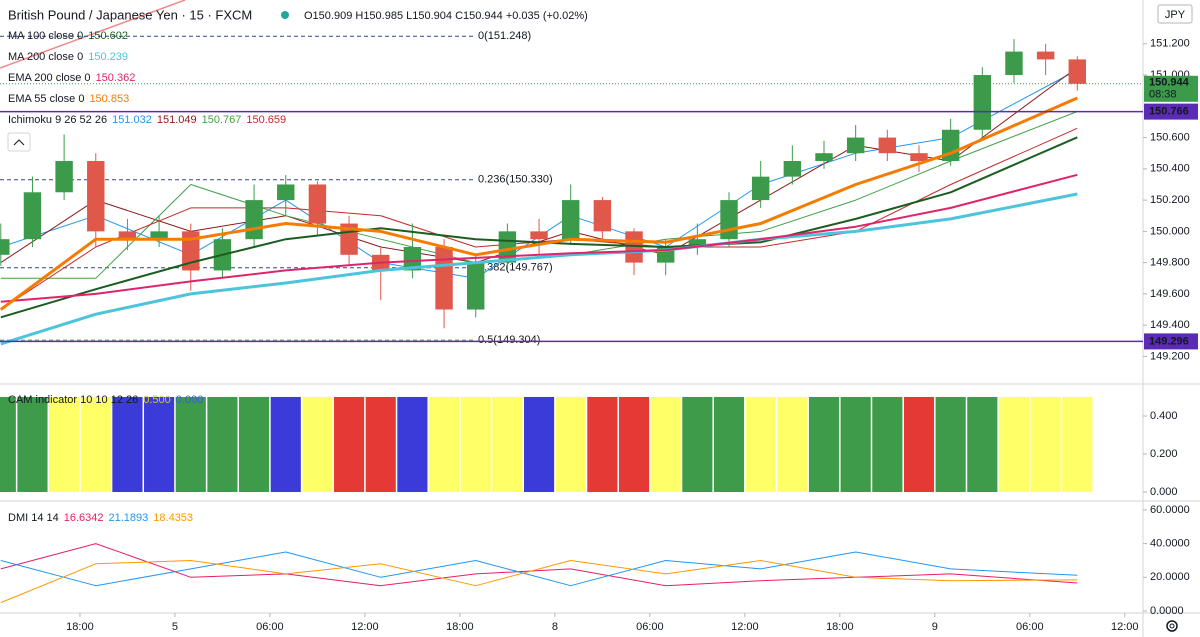 Image resolution: width=1200 pixels, height=637 pixels. What do you see at coordinates (116, 78) in the screenshot?
I see `legend-value: 150.362` at bounding box center [116, 78].